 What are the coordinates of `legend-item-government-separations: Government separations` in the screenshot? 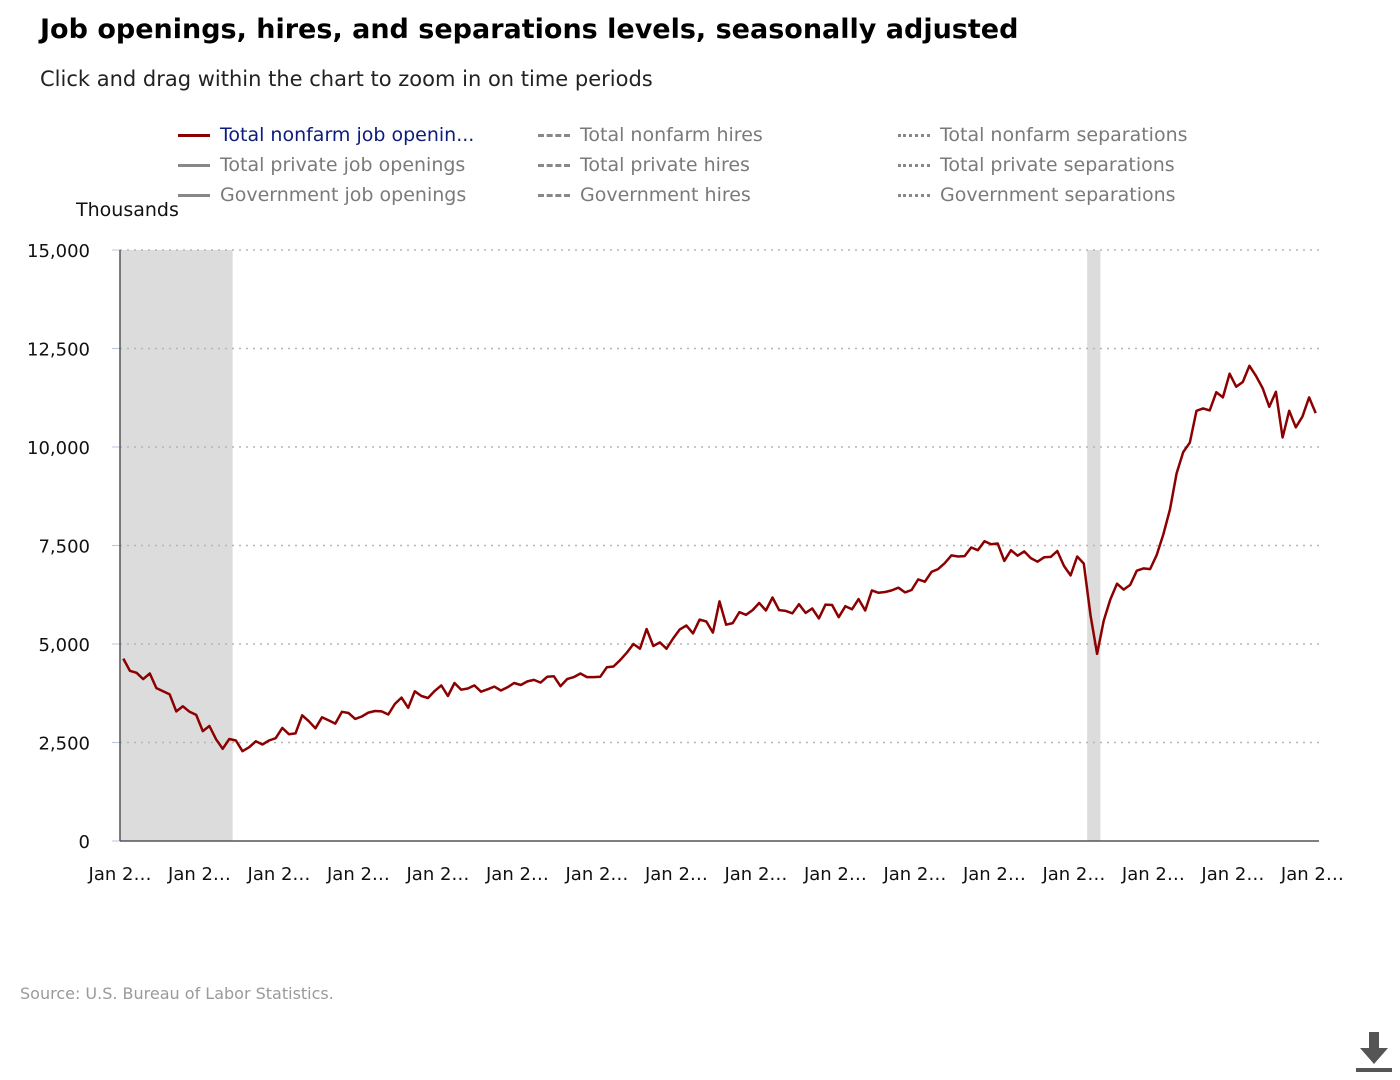 It's located at (1037, 195).